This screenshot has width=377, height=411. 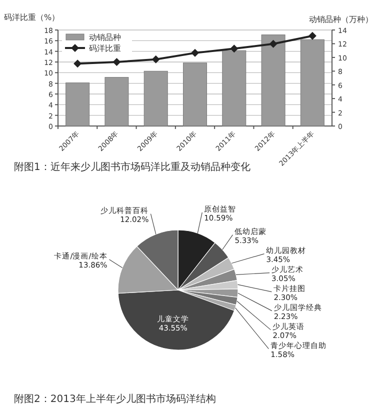 I want to click on y2-axis-title: 动销品种（万种）, so click(x=341, y=19).